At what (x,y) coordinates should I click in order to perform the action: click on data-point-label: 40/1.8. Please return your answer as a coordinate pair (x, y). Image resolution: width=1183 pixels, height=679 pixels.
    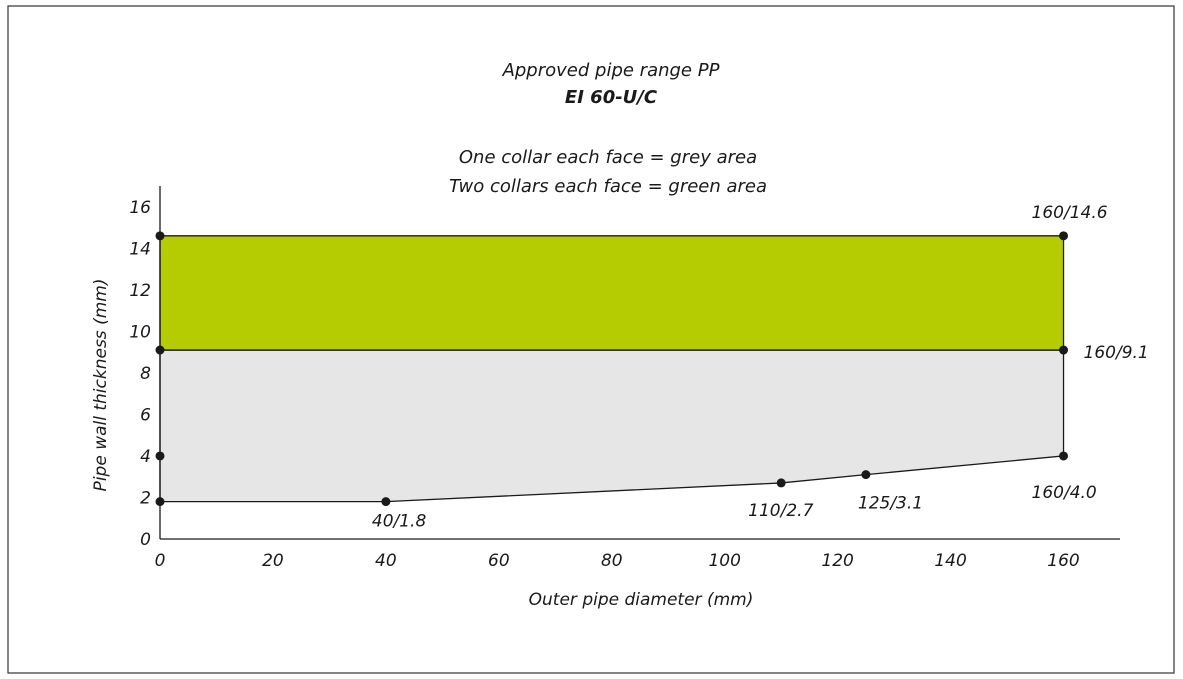
    Looking at the image, I should click on (399, 522).